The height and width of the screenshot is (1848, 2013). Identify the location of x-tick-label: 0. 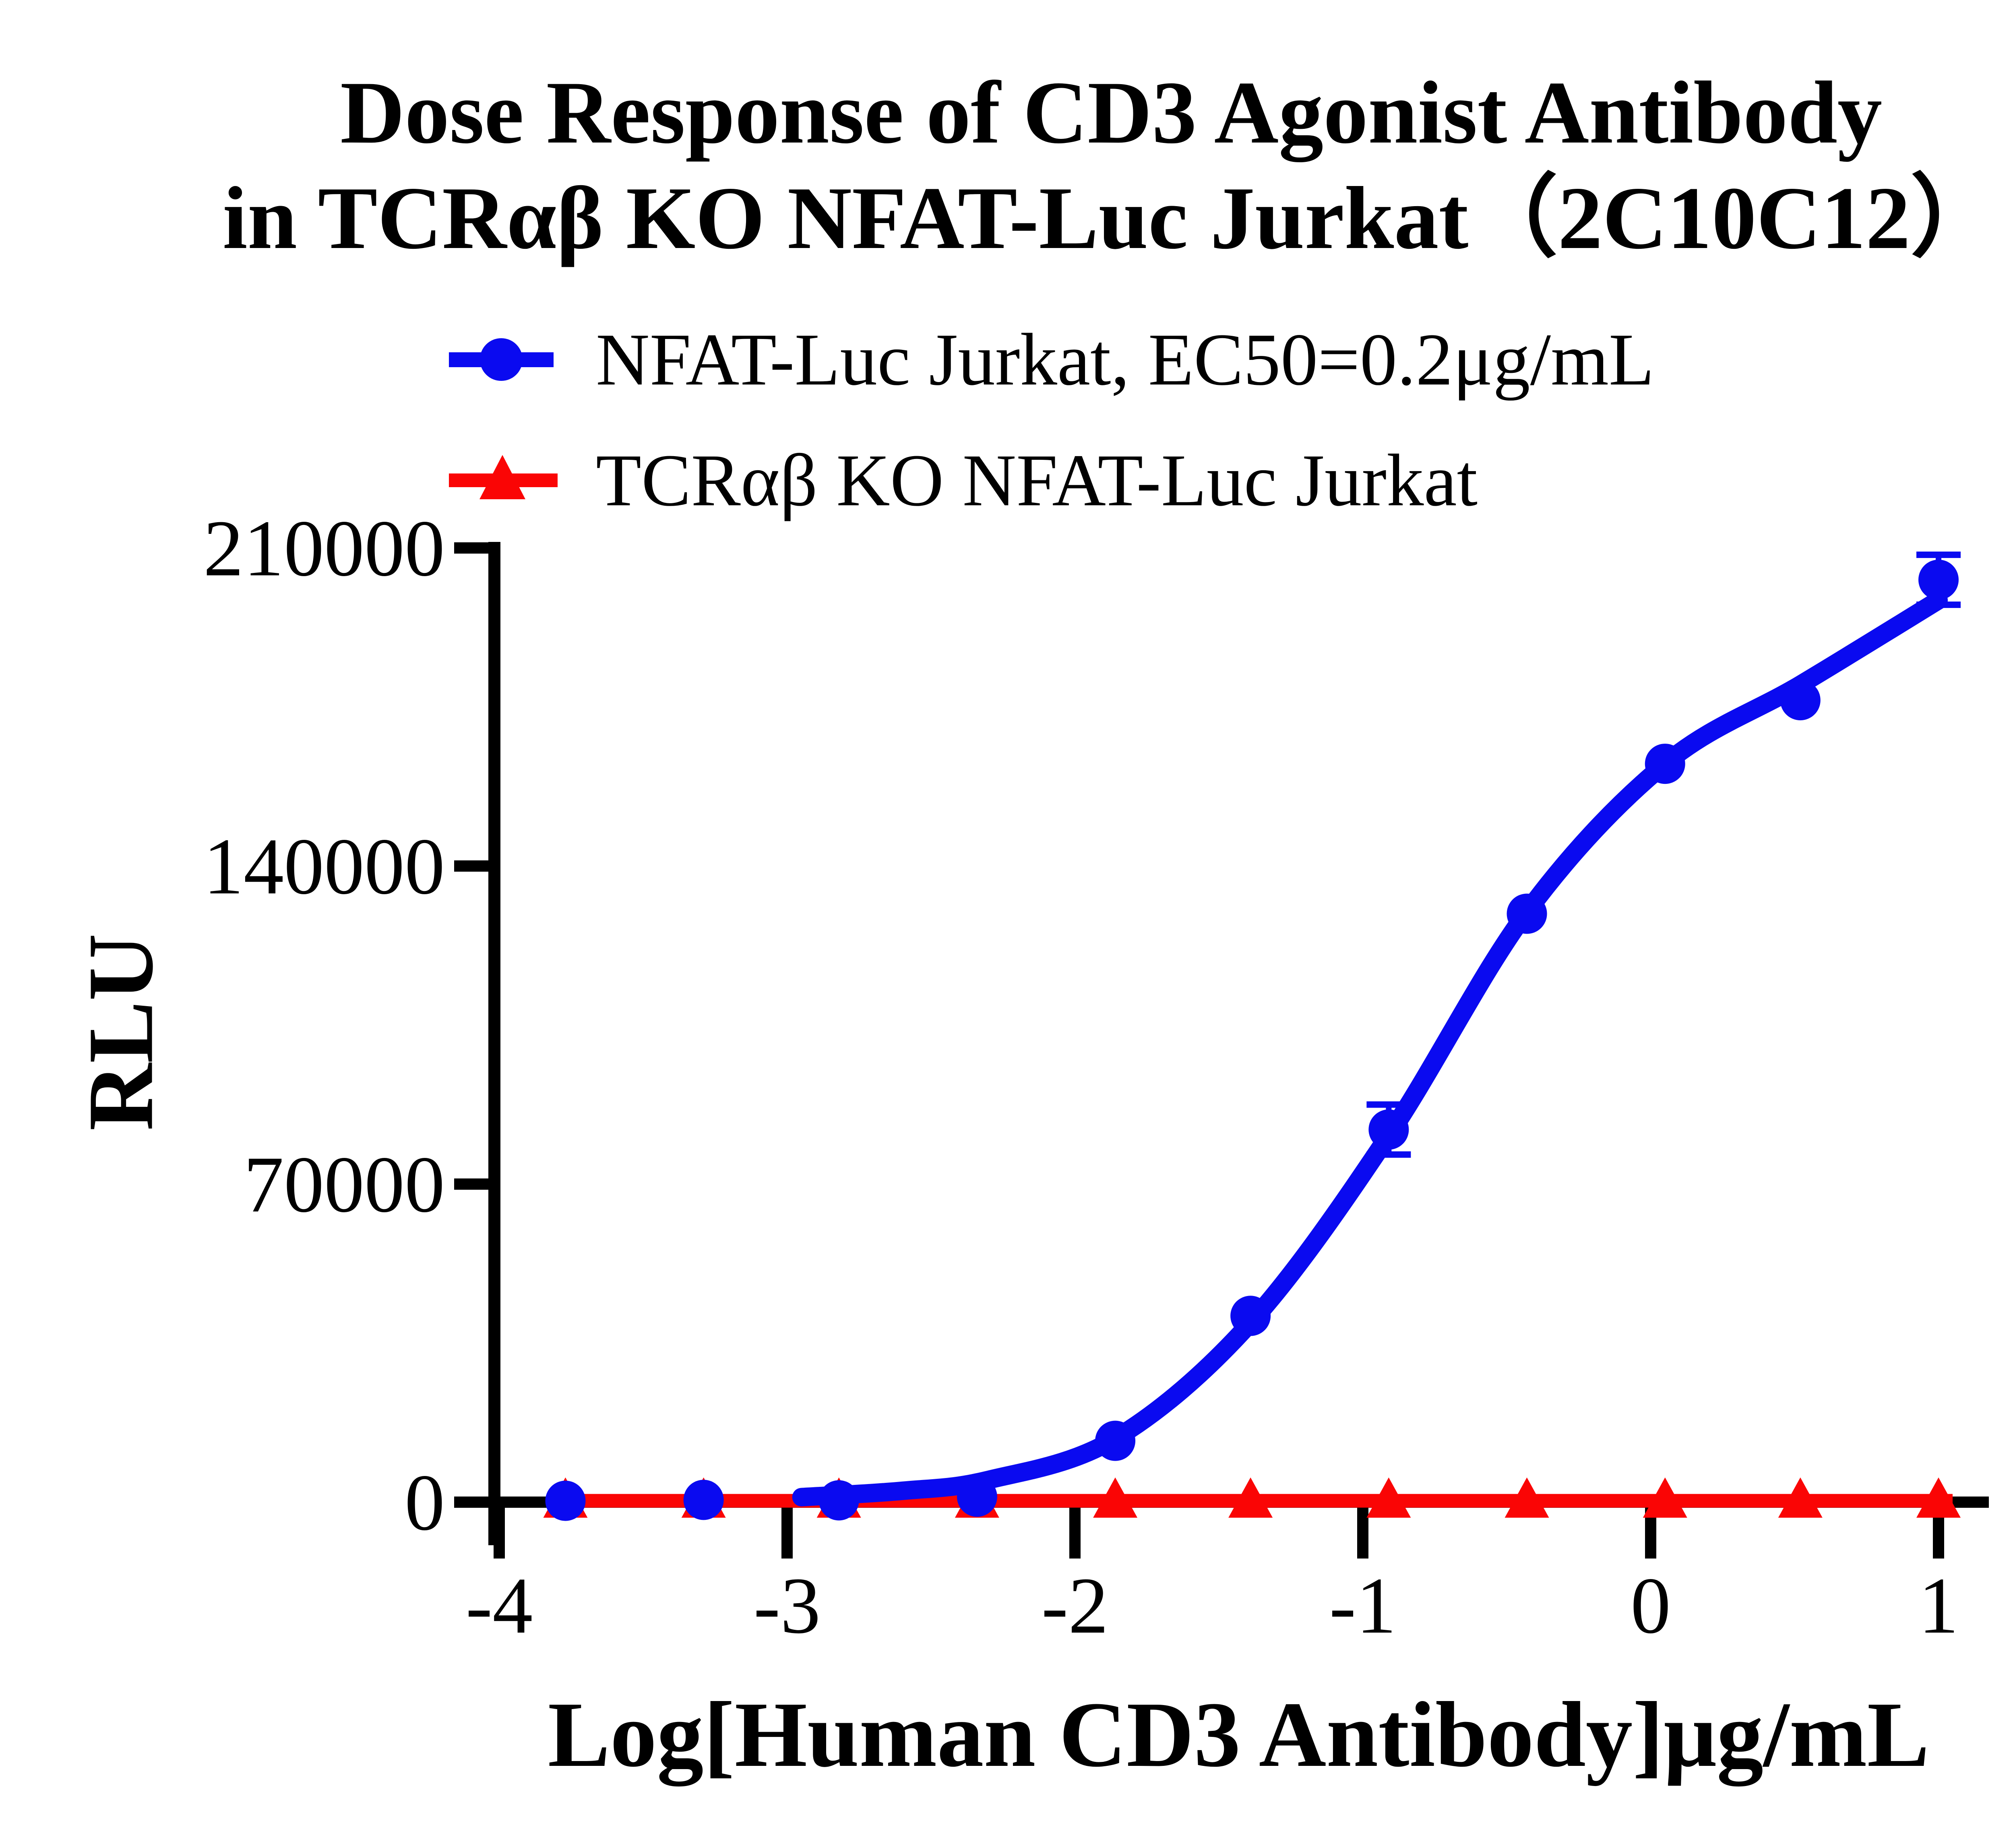
(1651, 1605).